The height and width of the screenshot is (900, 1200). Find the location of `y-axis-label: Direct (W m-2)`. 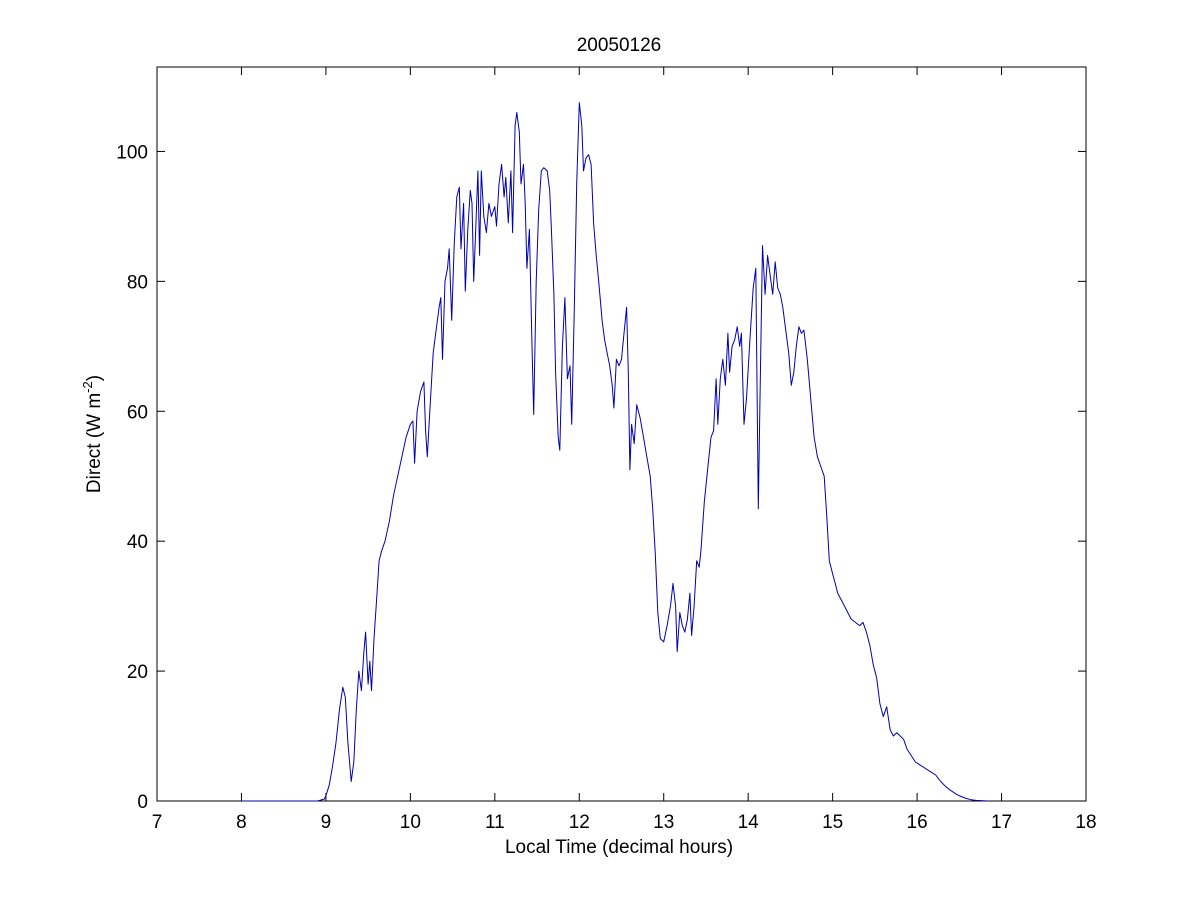

y-axis-label: Direct (W m-2) is located at coordinates (92, 434).